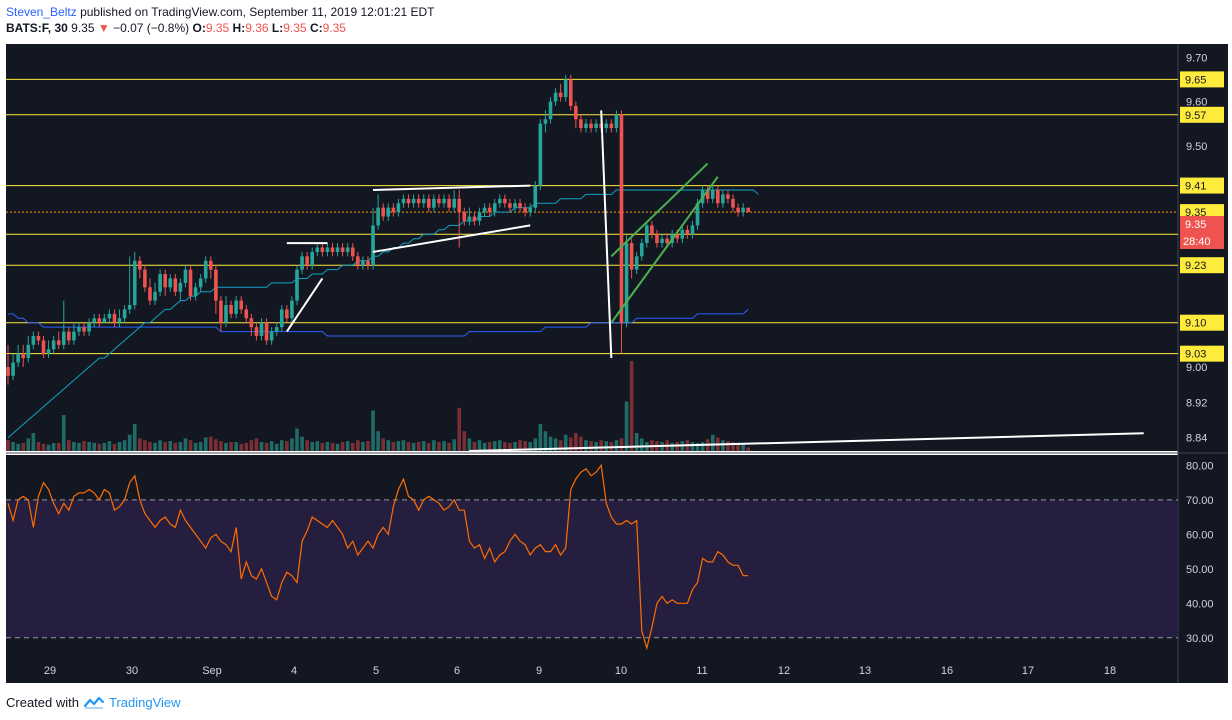  What do you see at coordinates (784, 671) in the screenshot?
I see `time-tick-label: 12` at bounding box center [784, 671].